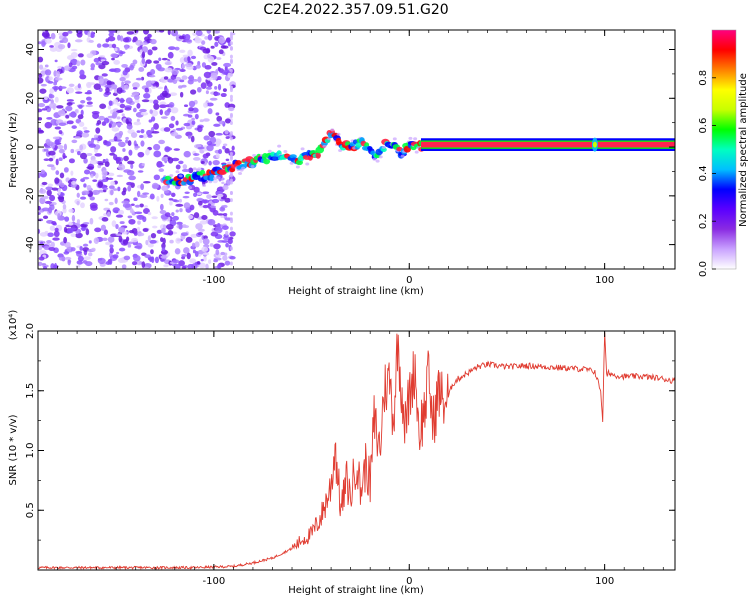  Describe the element at coordinates (355, 10) in the screenshot. I see `chart-title: C2E4.2022.357.09.51.G20` at that location.